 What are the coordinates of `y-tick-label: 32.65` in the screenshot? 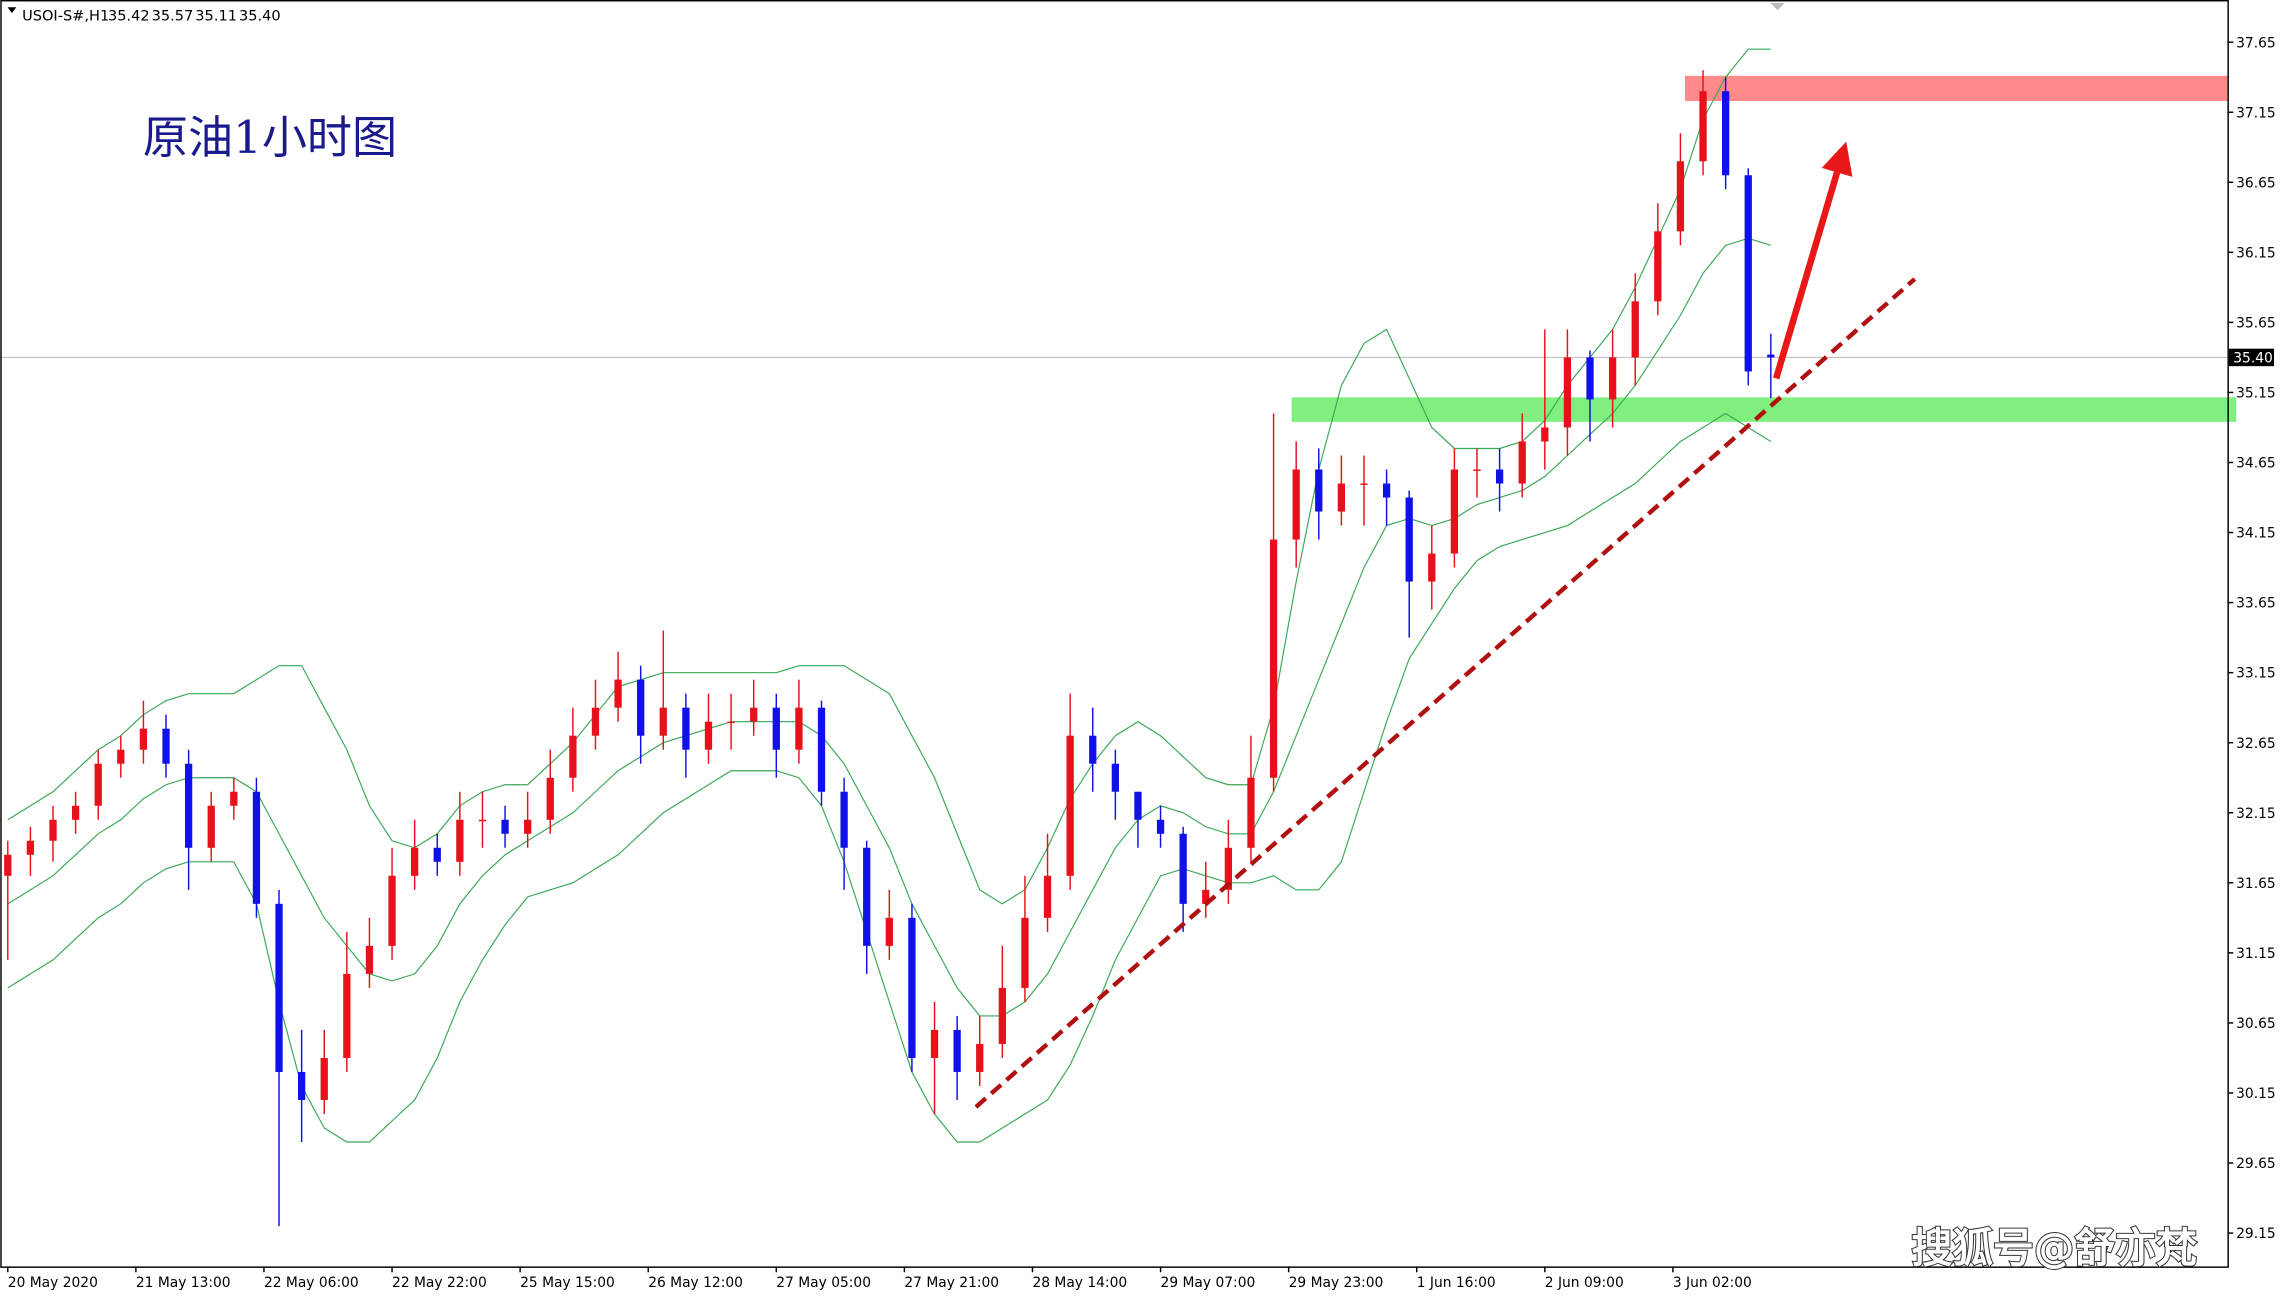 It's located at (2256, 744).